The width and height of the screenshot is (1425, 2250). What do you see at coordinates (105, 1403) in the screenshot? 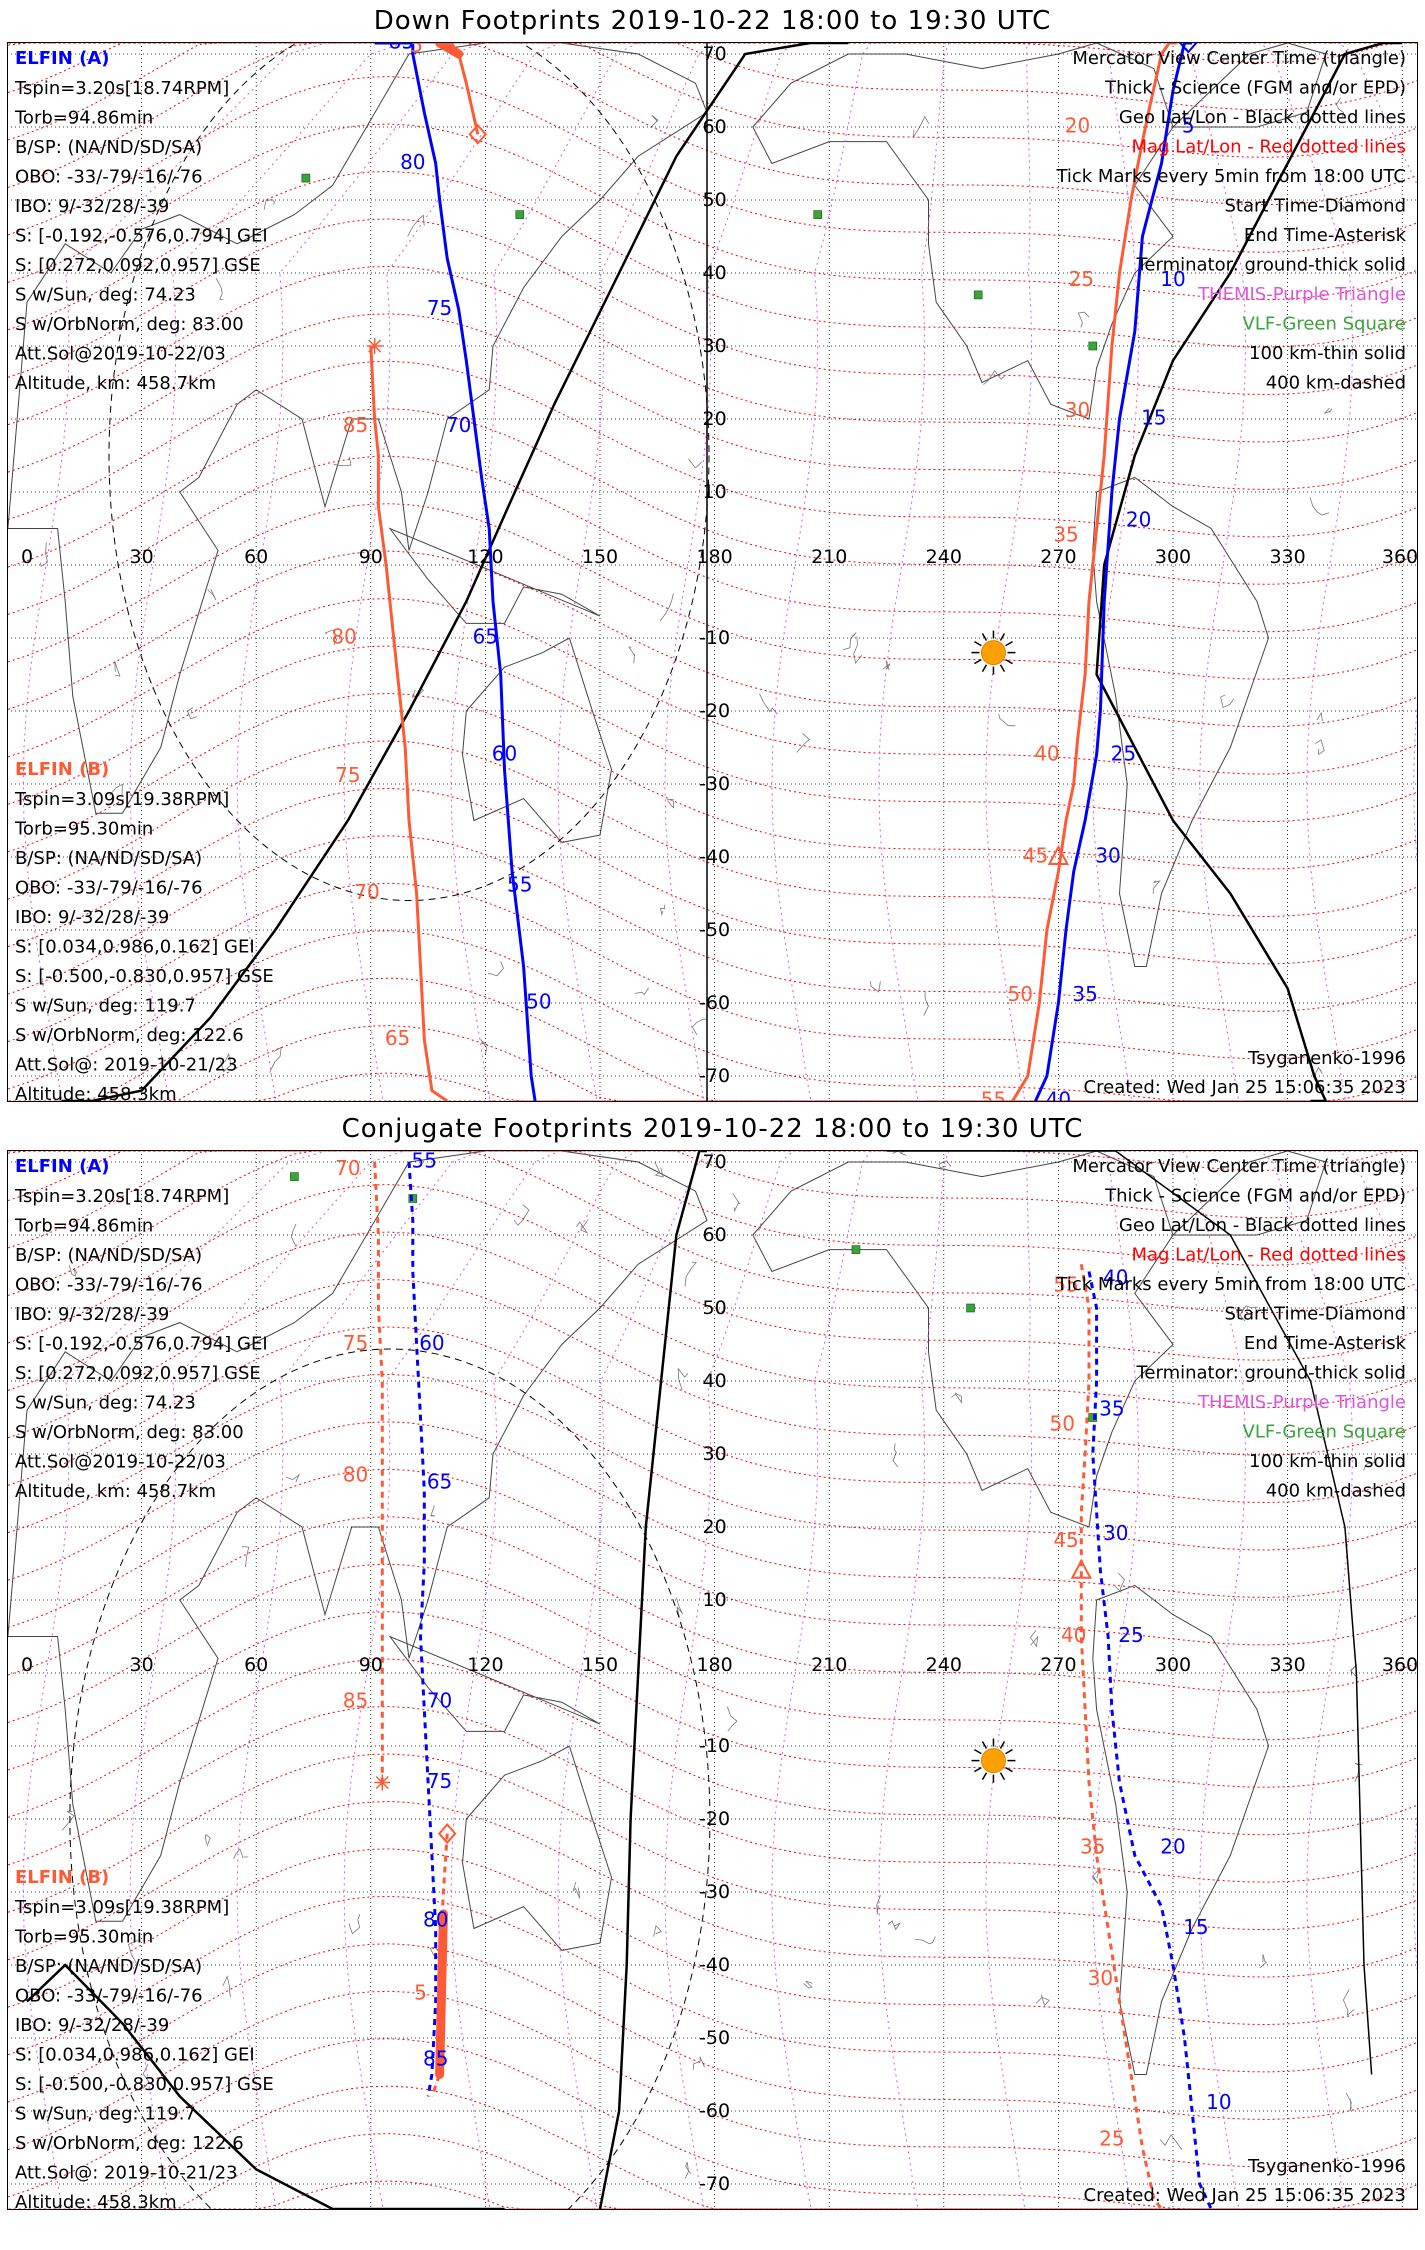
I see `elfin-a-info-line: S w/Sun, deg: 74.23` at bounding box center [105, 1403].